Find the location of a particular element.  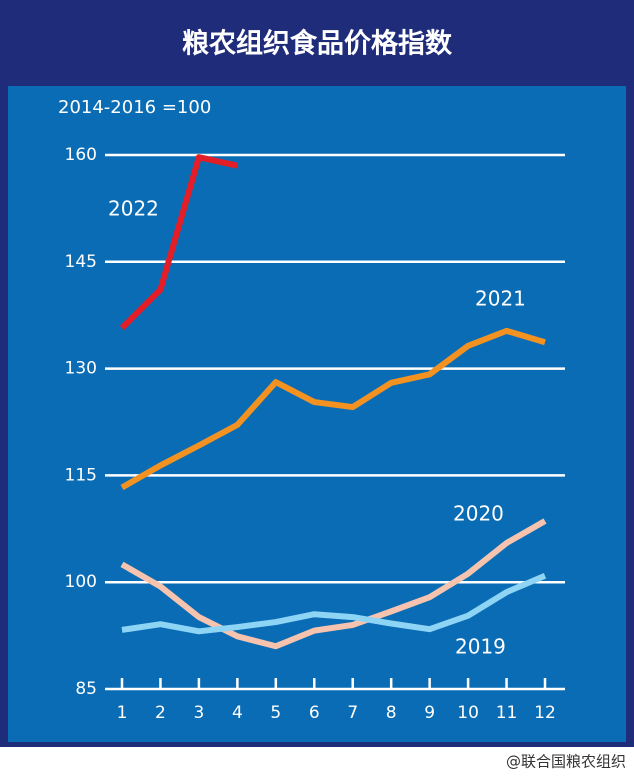

x-tick-label: 2 is located at coordinates (160, 713).